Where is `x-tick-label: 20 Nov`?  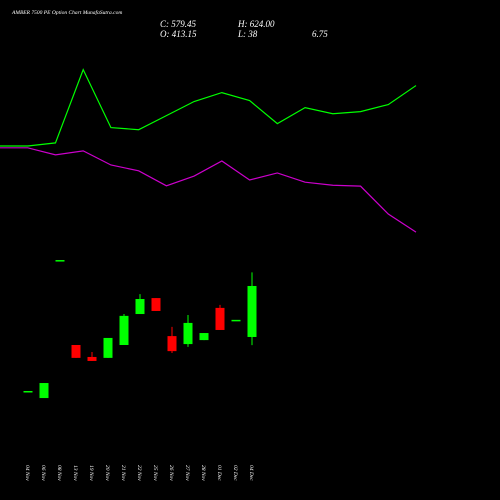 x-tick-label: 20 Nov is located at coordinates (107, 473).